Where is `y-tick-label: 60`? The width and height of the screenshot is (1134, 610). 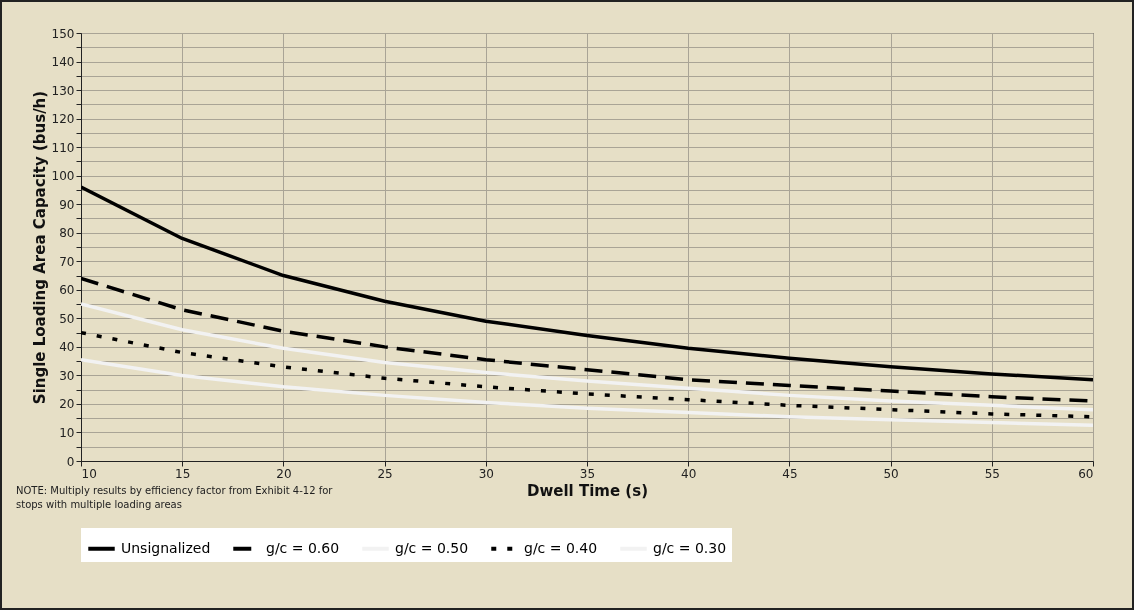
y-tick-label: 60 is located at coordinates (67, 290).